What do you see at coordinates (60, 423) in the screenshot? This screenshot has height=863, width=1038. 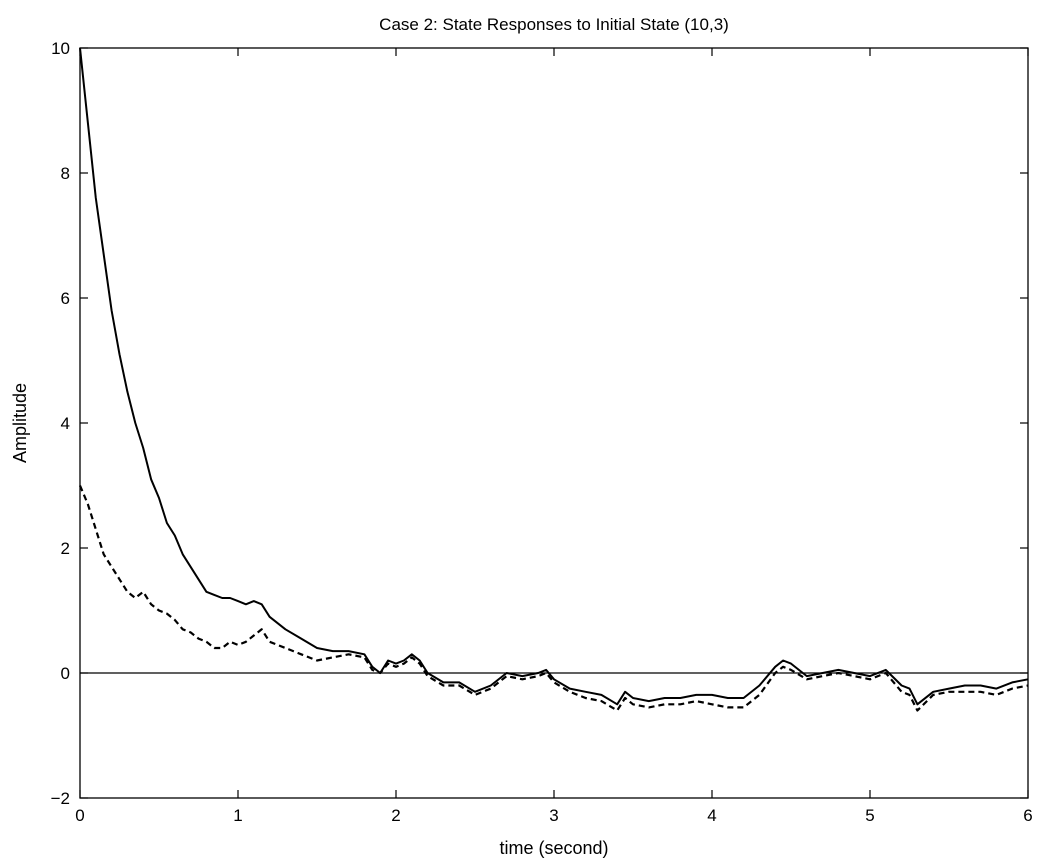 I see `y-tick-labels: −2 0 2 4 6 8 10` at bounding box center [60, 423].